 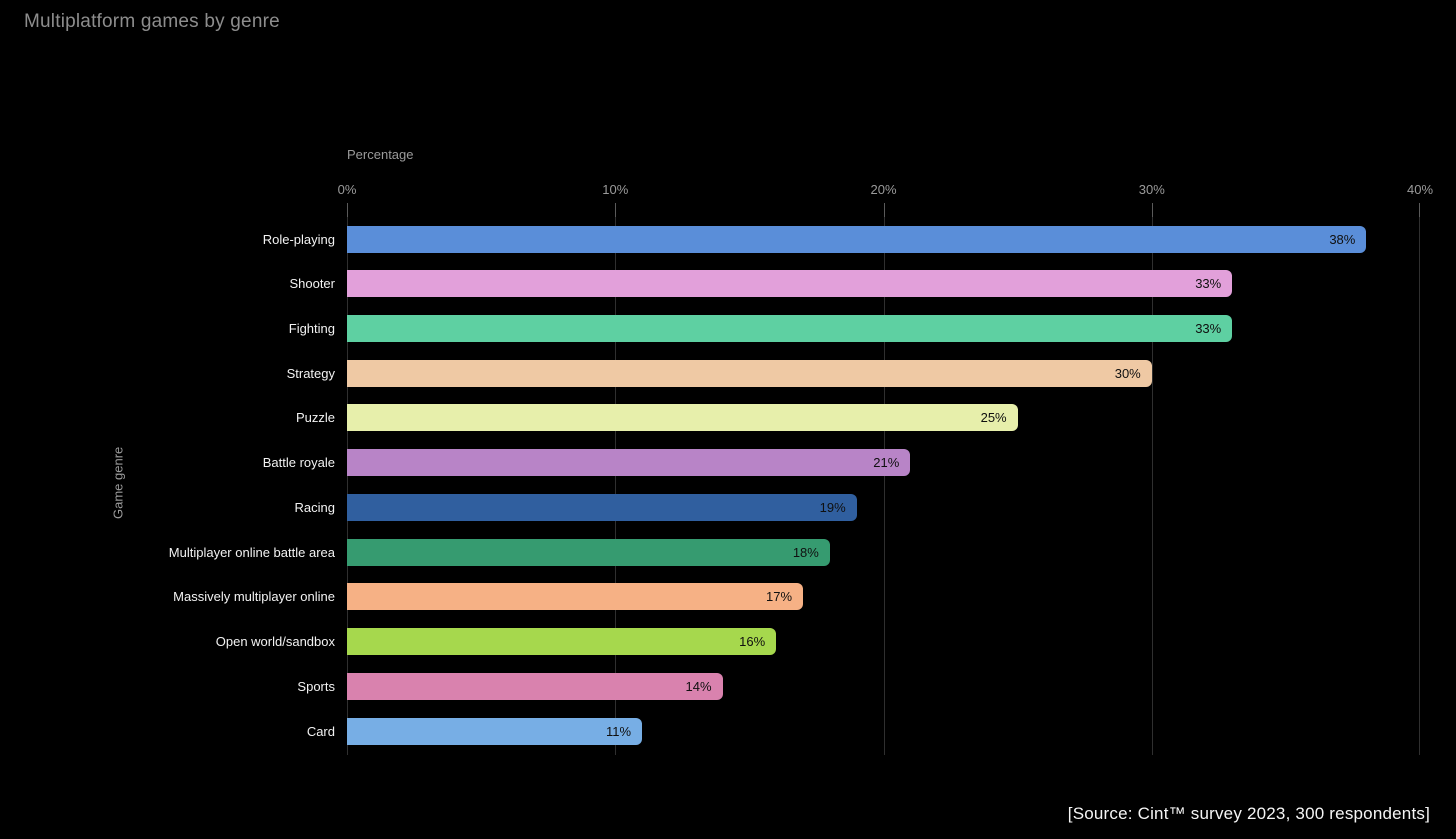 I want to click on category-label-fighting: Fighting, so click(x=311, y=328).